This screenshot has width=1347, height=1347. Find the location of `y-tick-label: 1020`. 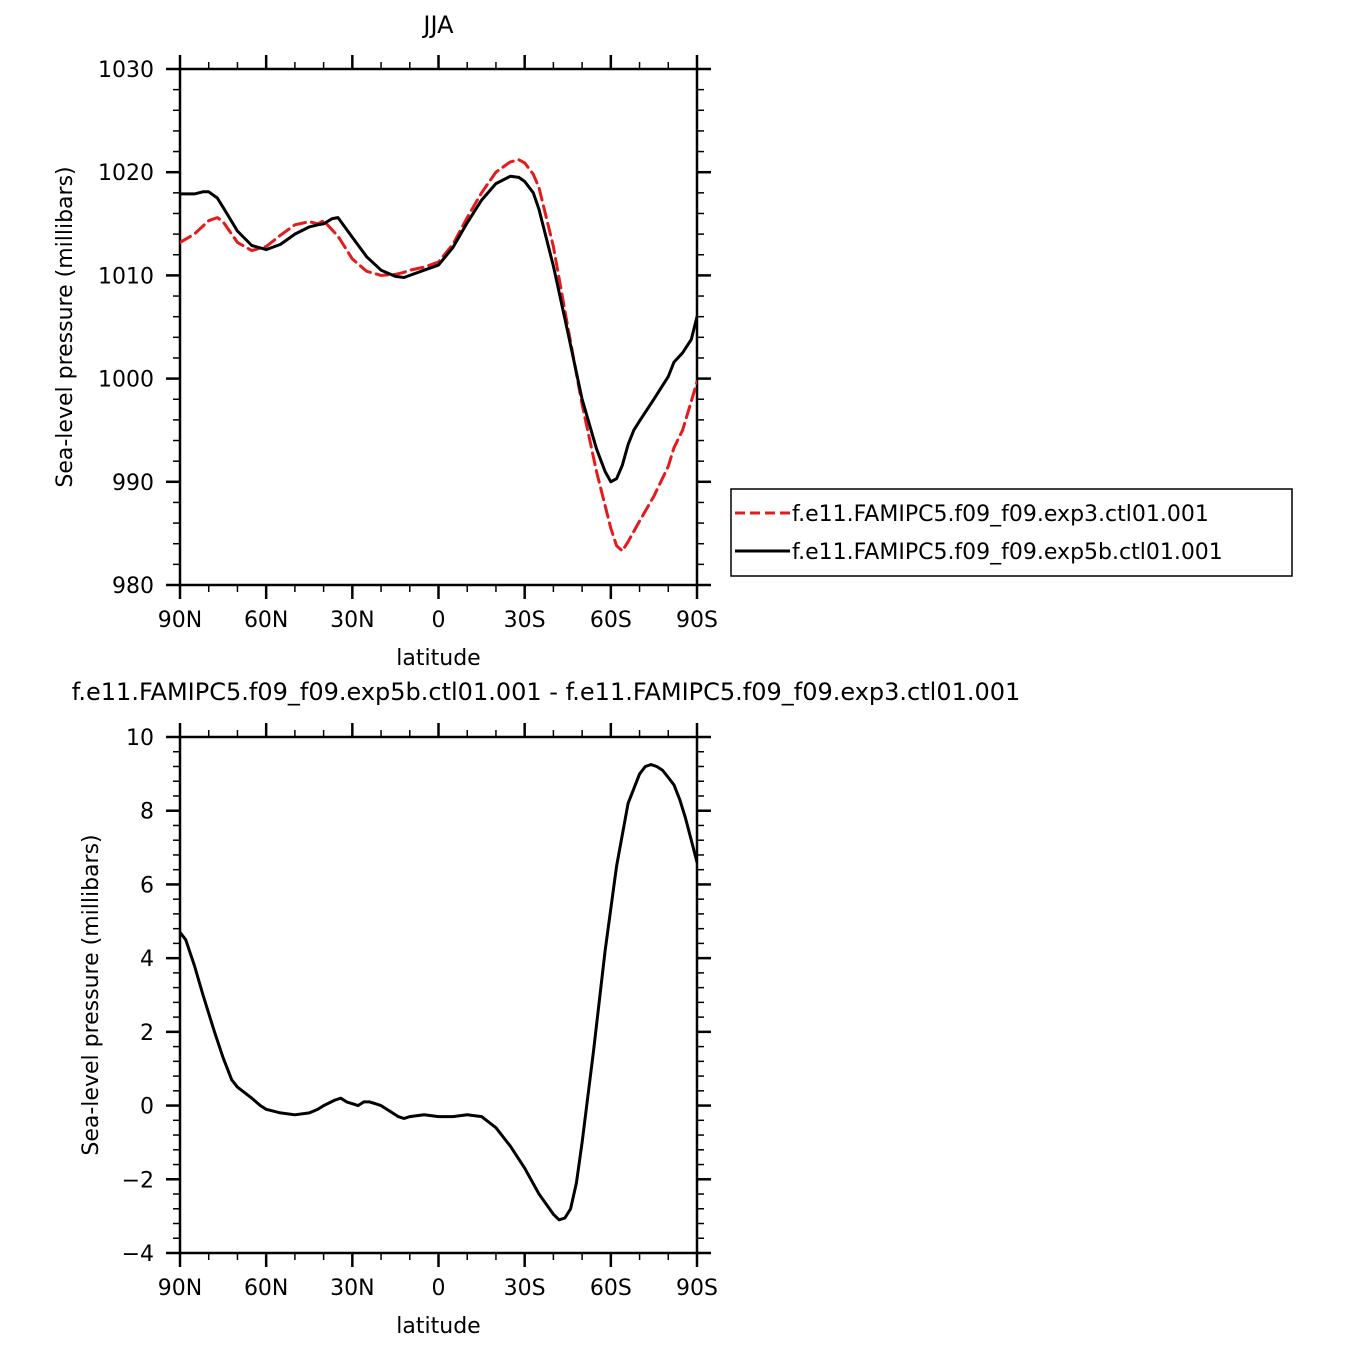

y-tick-label: 1020 is located at coordinates (126, 173).